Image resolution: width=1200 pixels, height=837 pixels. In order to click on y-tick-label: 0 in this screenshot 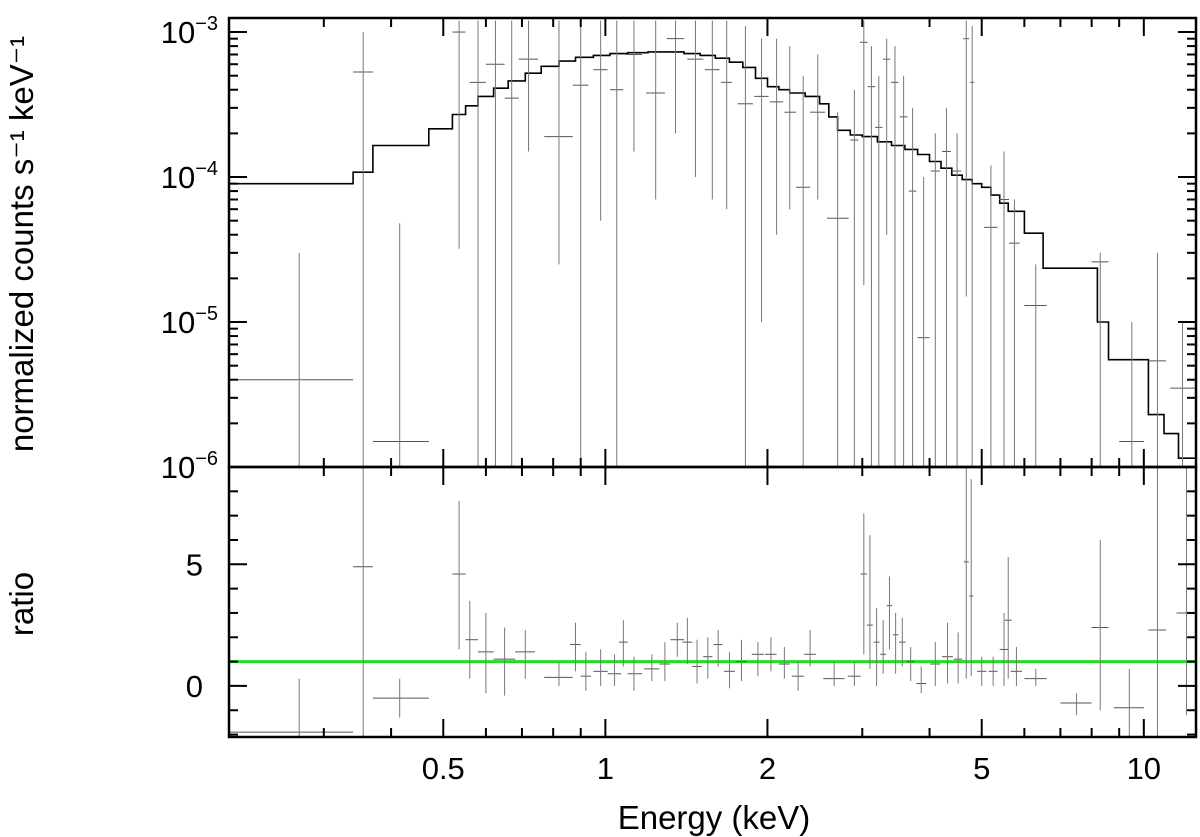, I will do `click(194, 686)`.